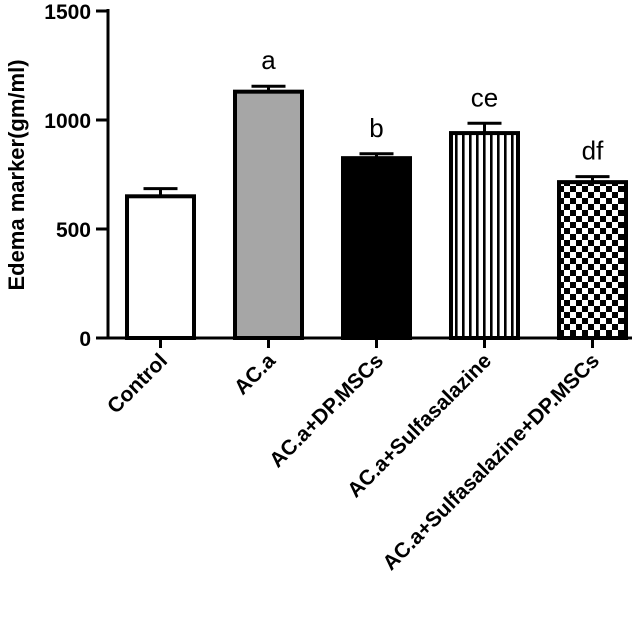 The height and width of the screenshot is (625, 641). What do you see at coordinates (376, 248) in the screenshot?
I see `bar-ac-a-dp-mscs` at bounding box center [376, 248].